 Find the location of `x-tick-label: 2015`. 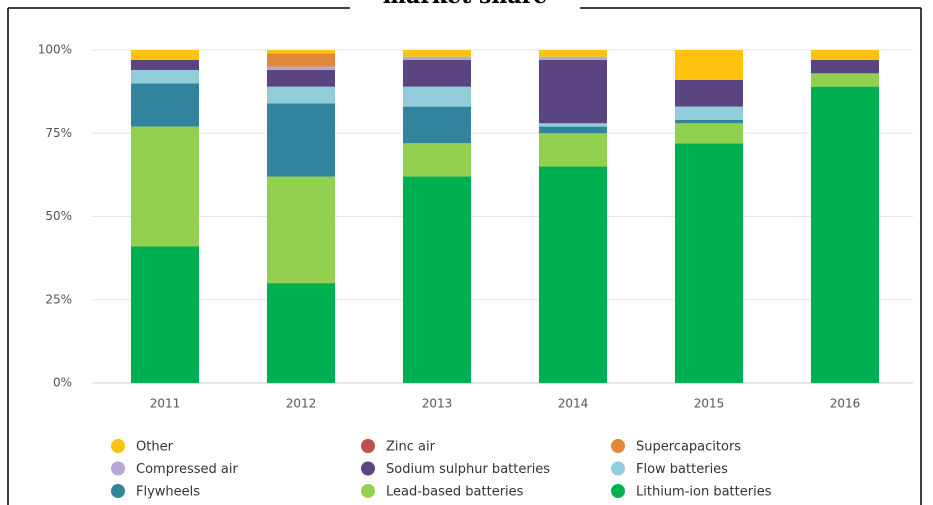

x-tick-label: 2015 is located at coordinates (709, 404).